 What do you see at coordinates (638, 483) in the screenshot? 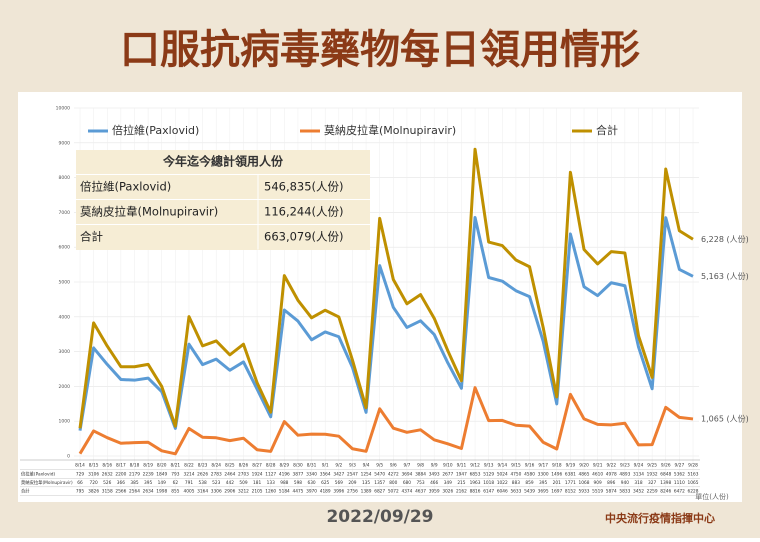
I see `table-cell: 318` at bounding box center [638, 483].